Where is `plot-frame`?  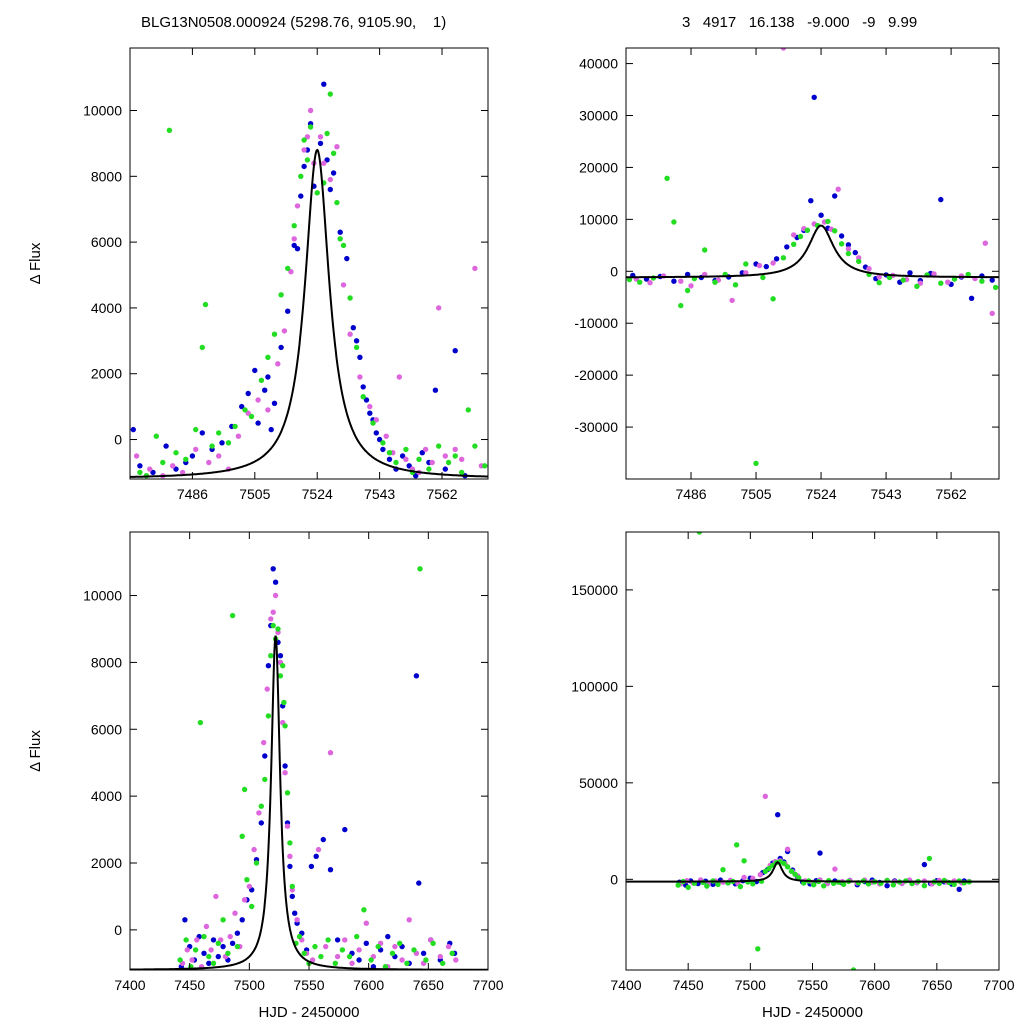 plot-frame is located at coordinates (309, 263).